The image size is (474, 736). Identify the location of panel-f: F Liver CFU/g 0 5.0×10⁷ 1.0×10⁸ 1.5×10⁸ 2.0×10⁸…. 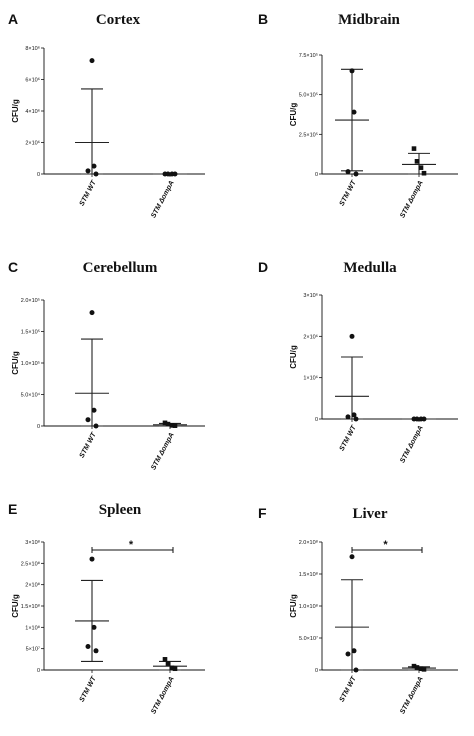
(358, 610).